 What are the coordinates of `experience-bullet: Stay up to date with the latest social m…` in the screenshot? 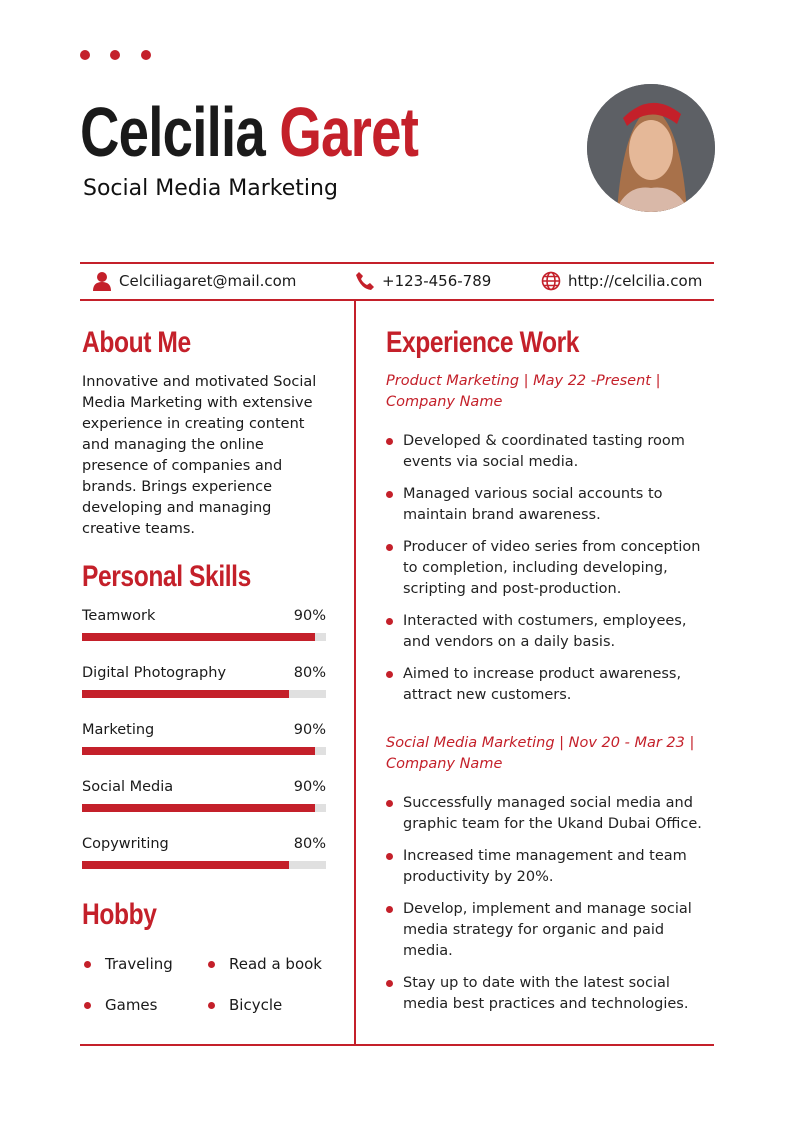 It's located at (551, 994).